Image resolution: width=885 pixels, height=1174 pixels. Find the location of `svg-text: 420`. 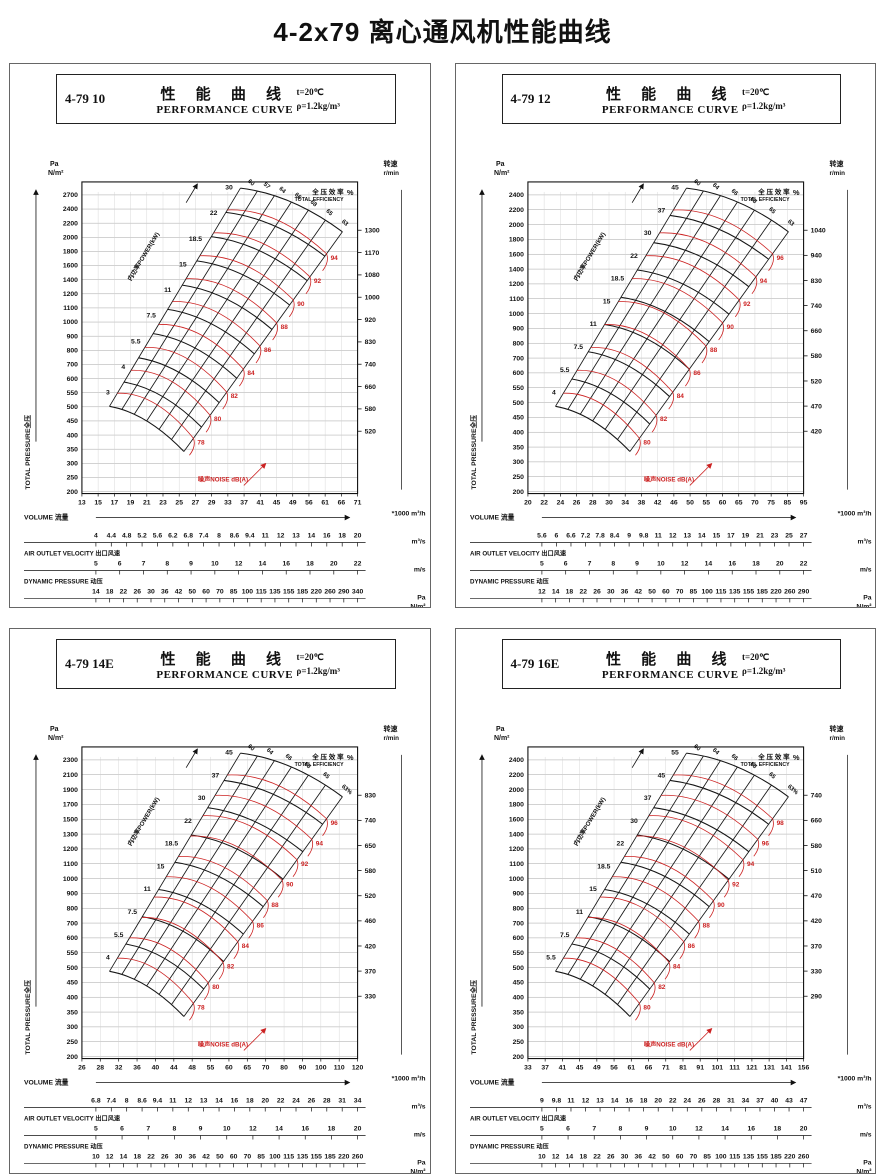

svg-text: 420 is located at coordinates (816, 922).